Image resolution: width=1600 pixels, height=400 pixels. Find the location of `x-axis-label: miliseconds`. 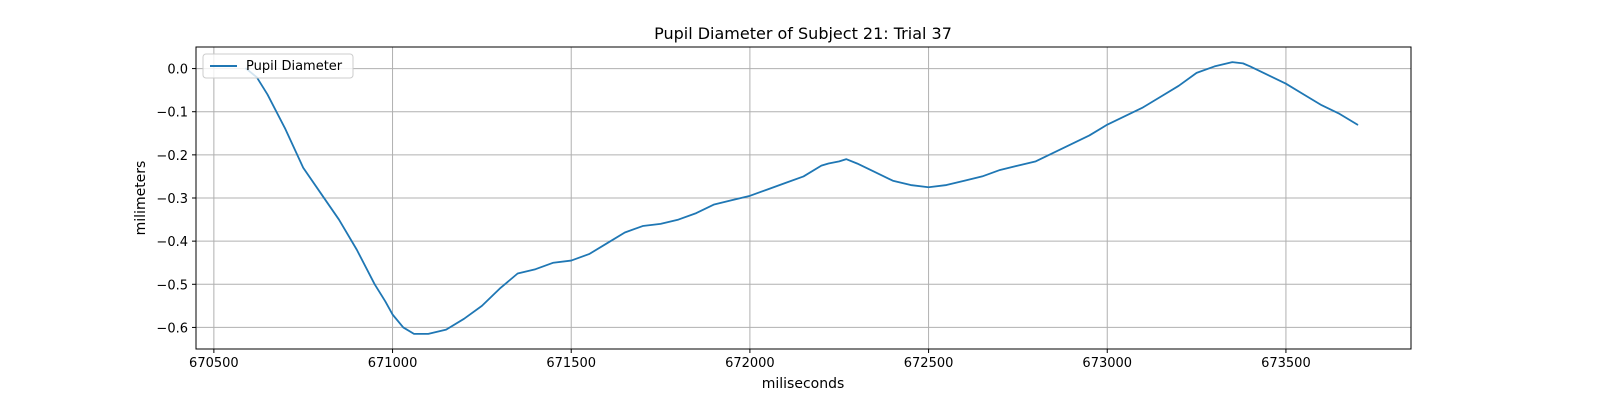

x-axis-label: miliseconds is located at coordinates (803, 384).